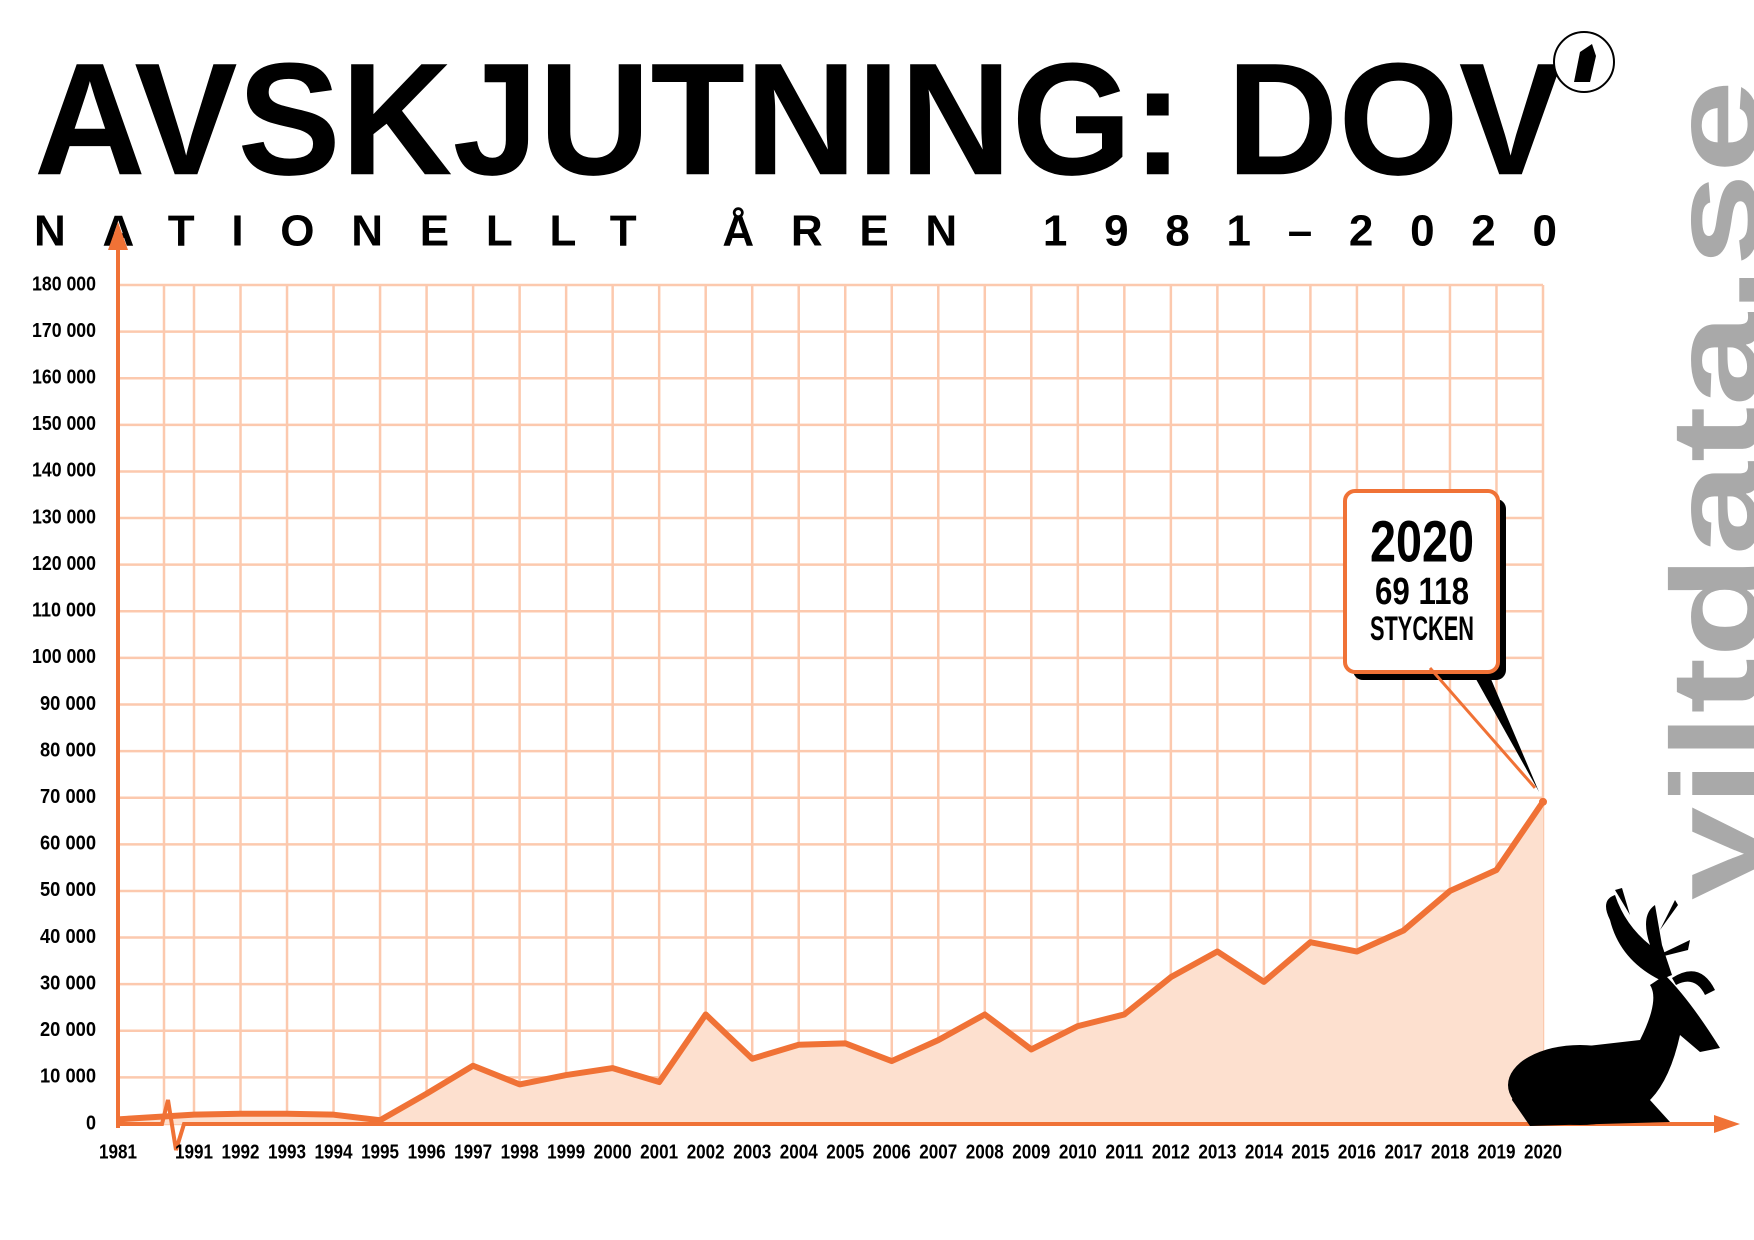  I want to click on x-tick-label: 2019, so click(1496, 1152).